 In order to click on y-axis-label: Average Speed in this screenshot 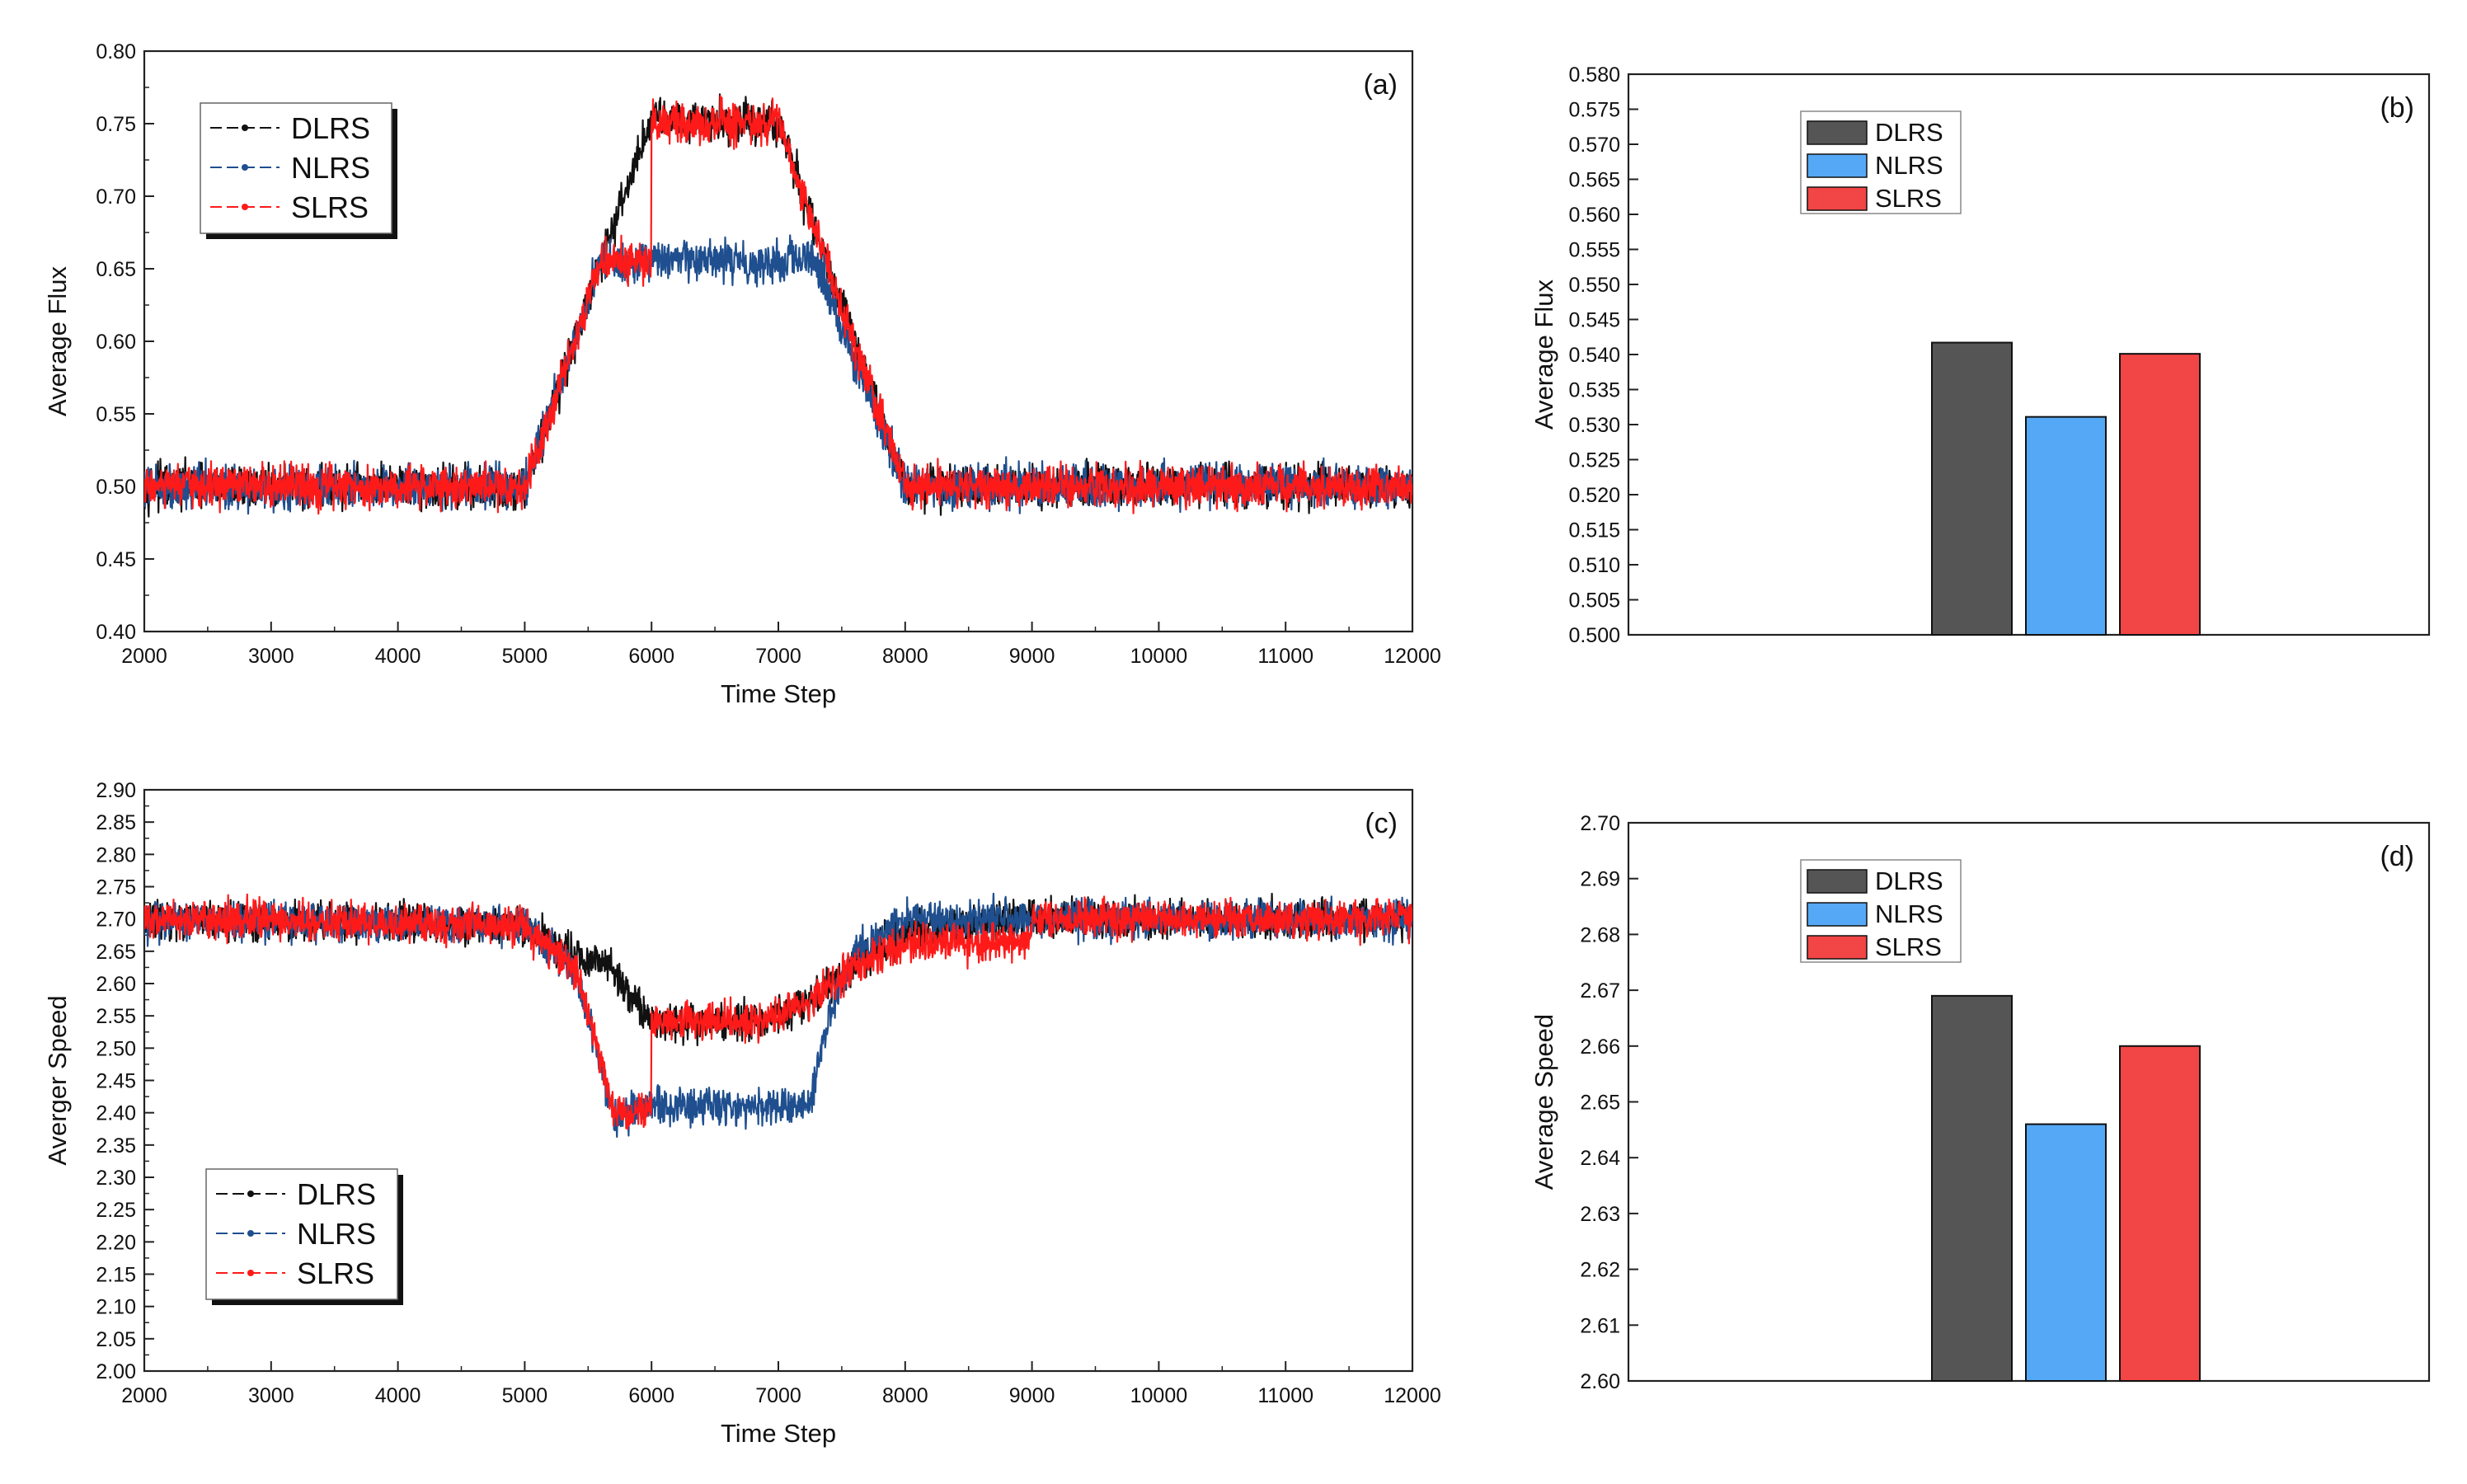, I will do `click(1544, 1102)`.